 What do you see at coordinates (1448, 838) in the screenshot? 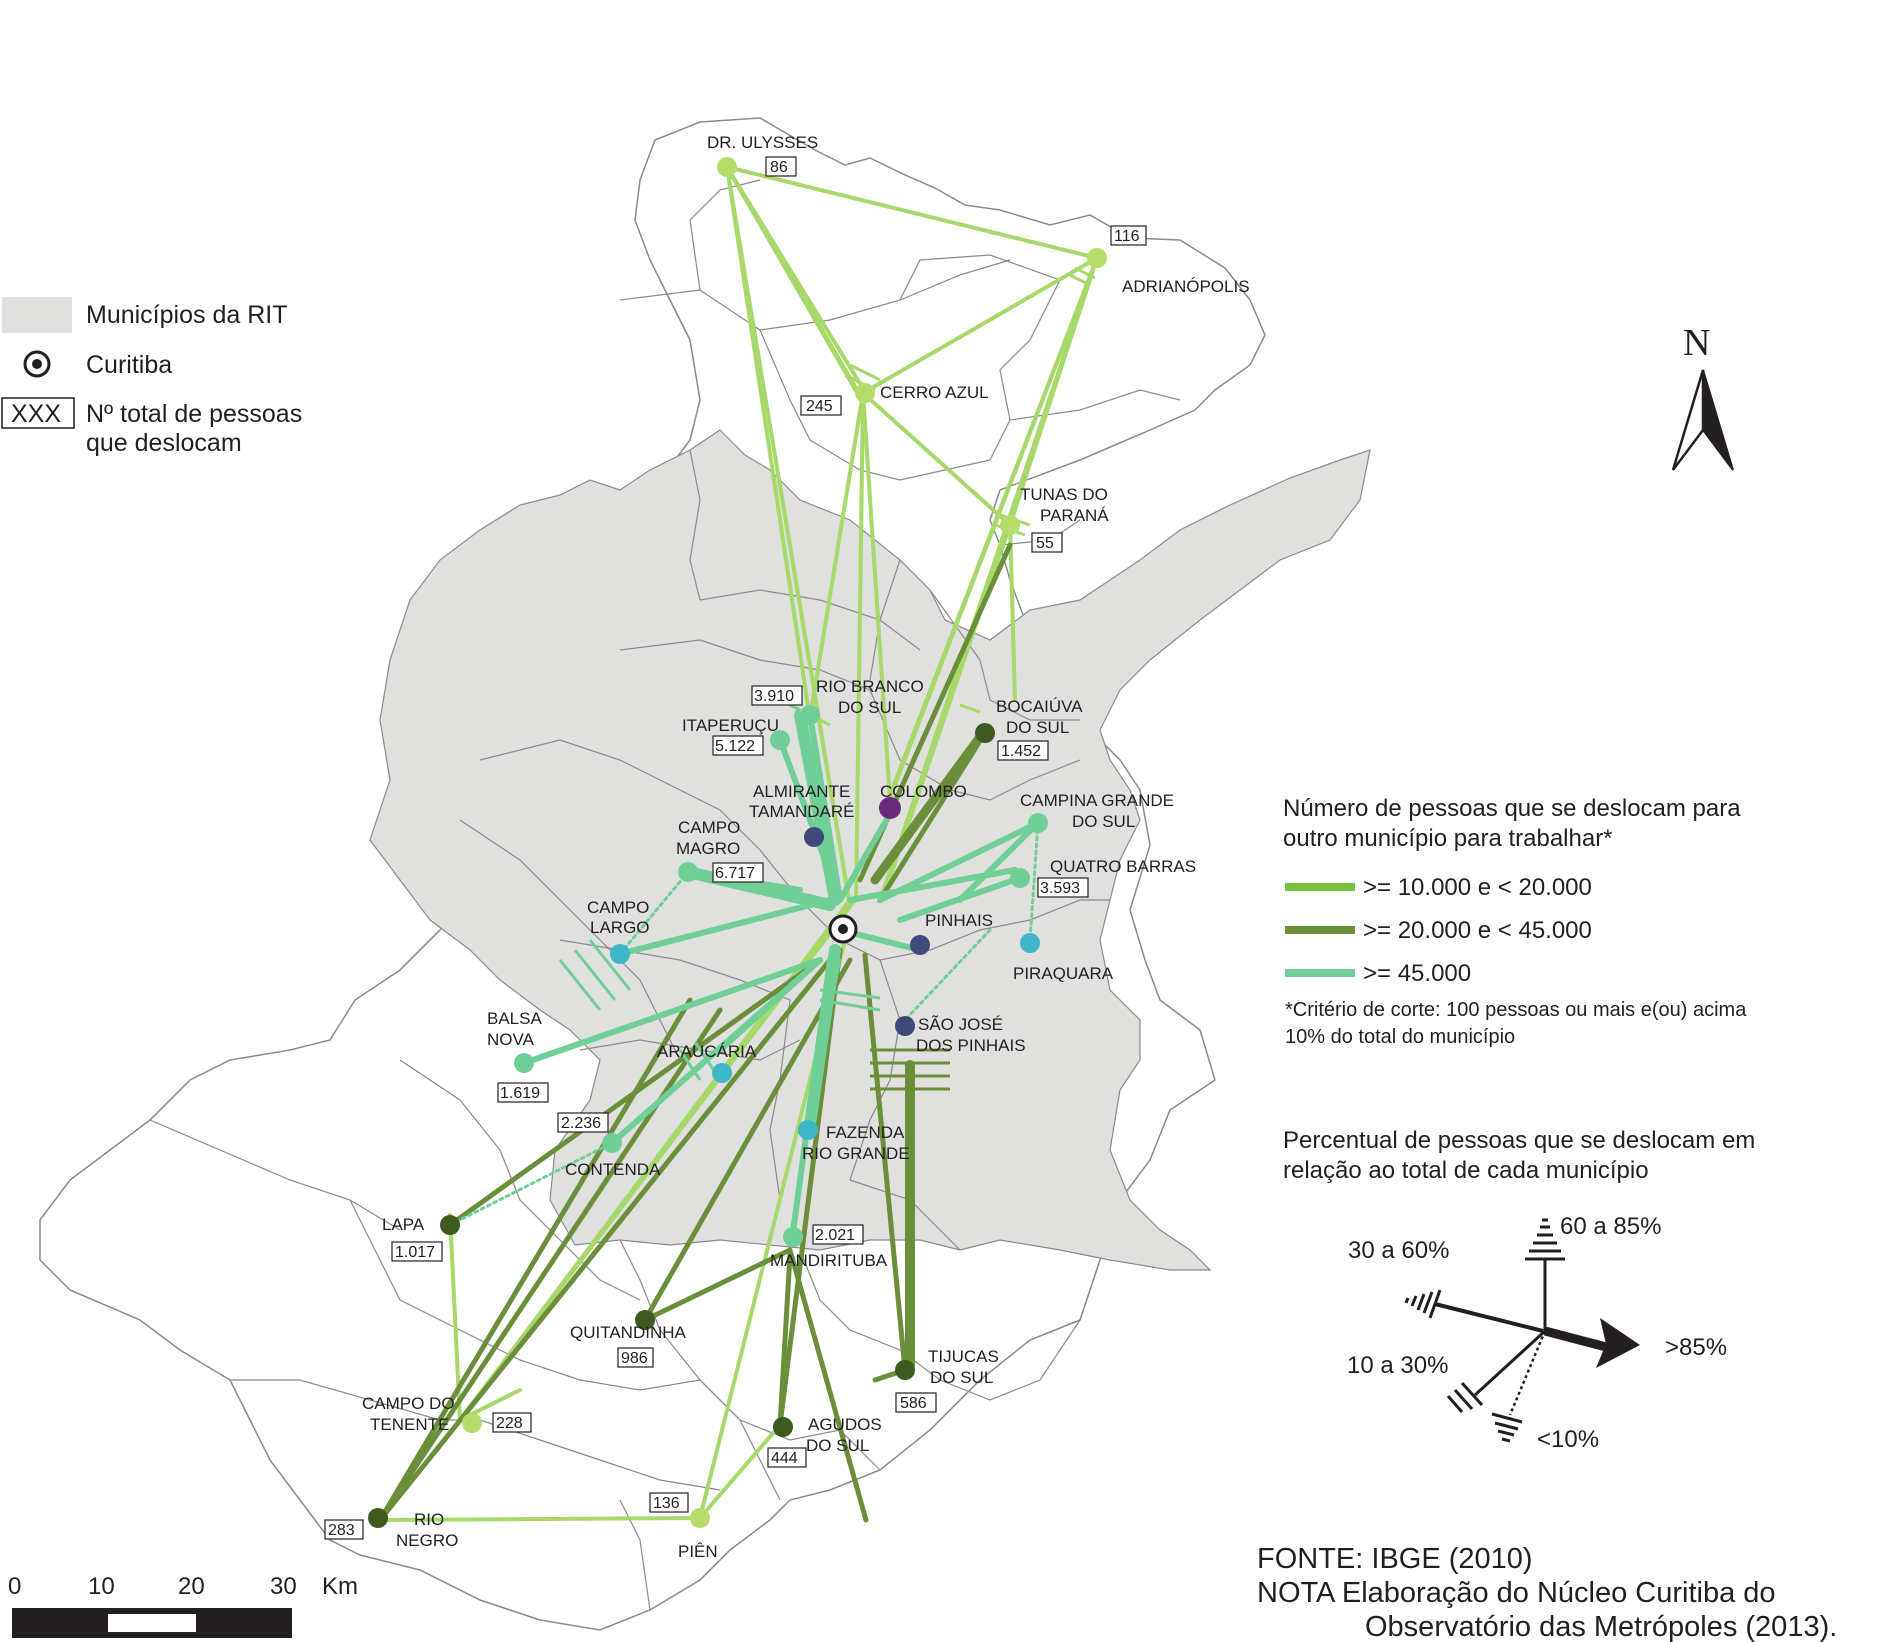
I see `flow-title-2: outro município para trabalhar*` at bounding box center [1448, 838].